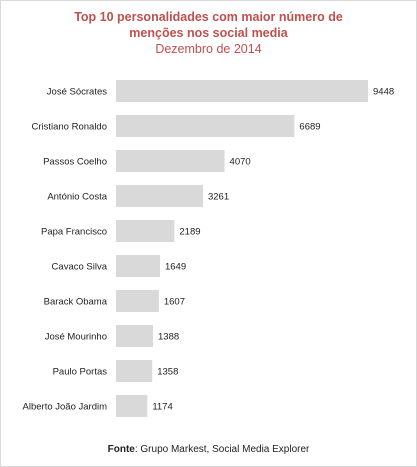 The width and height of the screenshot is (417, 467). I want to click on value-label-cavaco-silva: 1649, so click(175, 267).